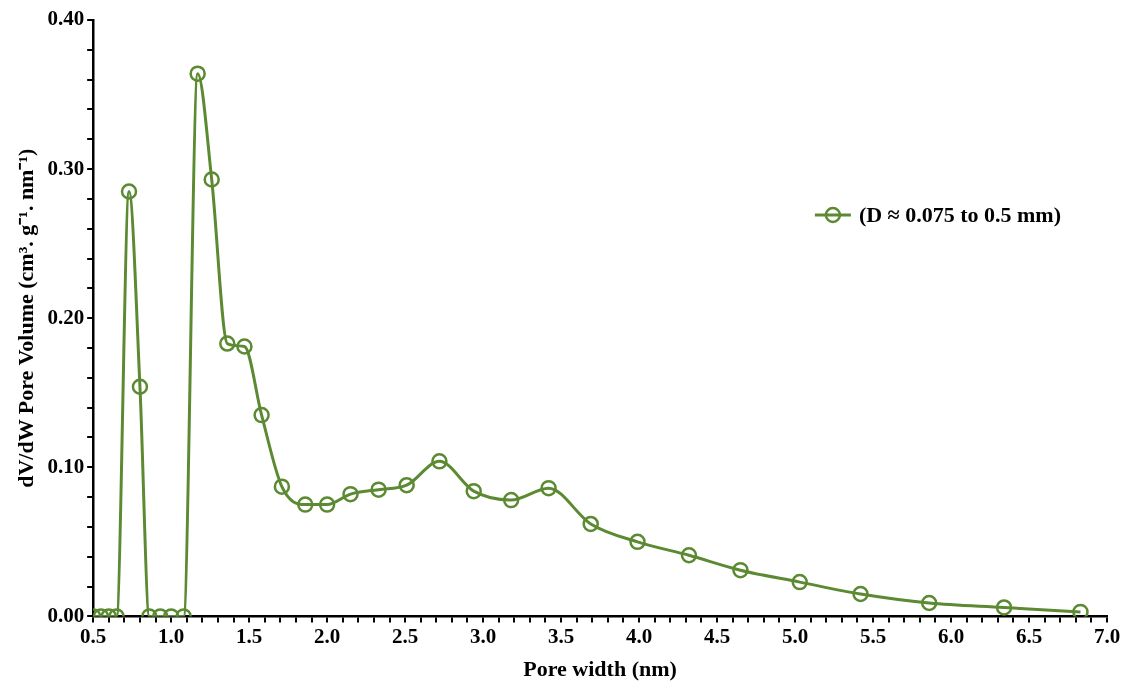 The width and height of the screenshot is (1127, 693). Describe the element at coordinates (93, 636) in the screenshot. I see `x-tick-label: 0.5` at that location.